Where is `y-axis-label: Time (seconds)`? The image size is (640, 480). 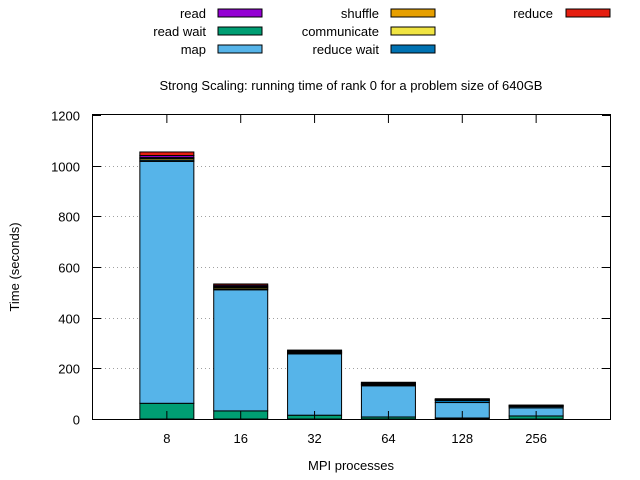
y-axis-label: Time (seconds) is located at coordinates (14, 266).